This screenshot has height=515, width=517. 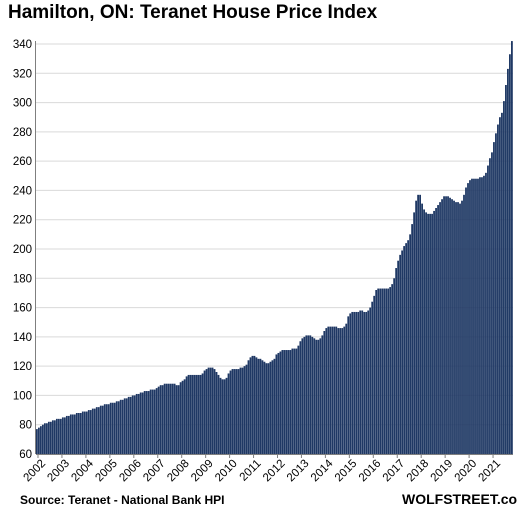 What do you see at coordinates (22, 74) in the screenshot?
I see `y-tick-label: 320` at bounding box center [22, 74].